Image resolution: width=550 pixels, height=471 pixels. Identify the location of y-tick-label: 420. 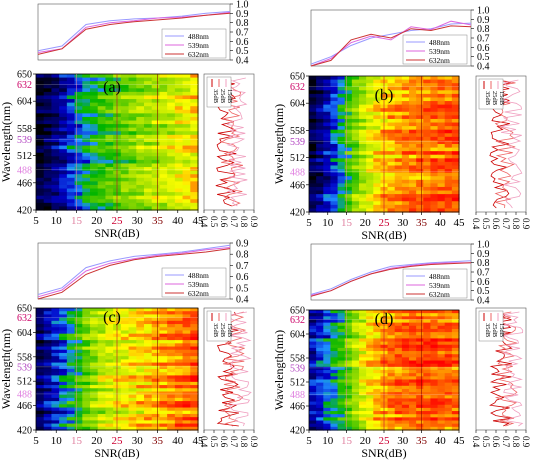
(297, 213).